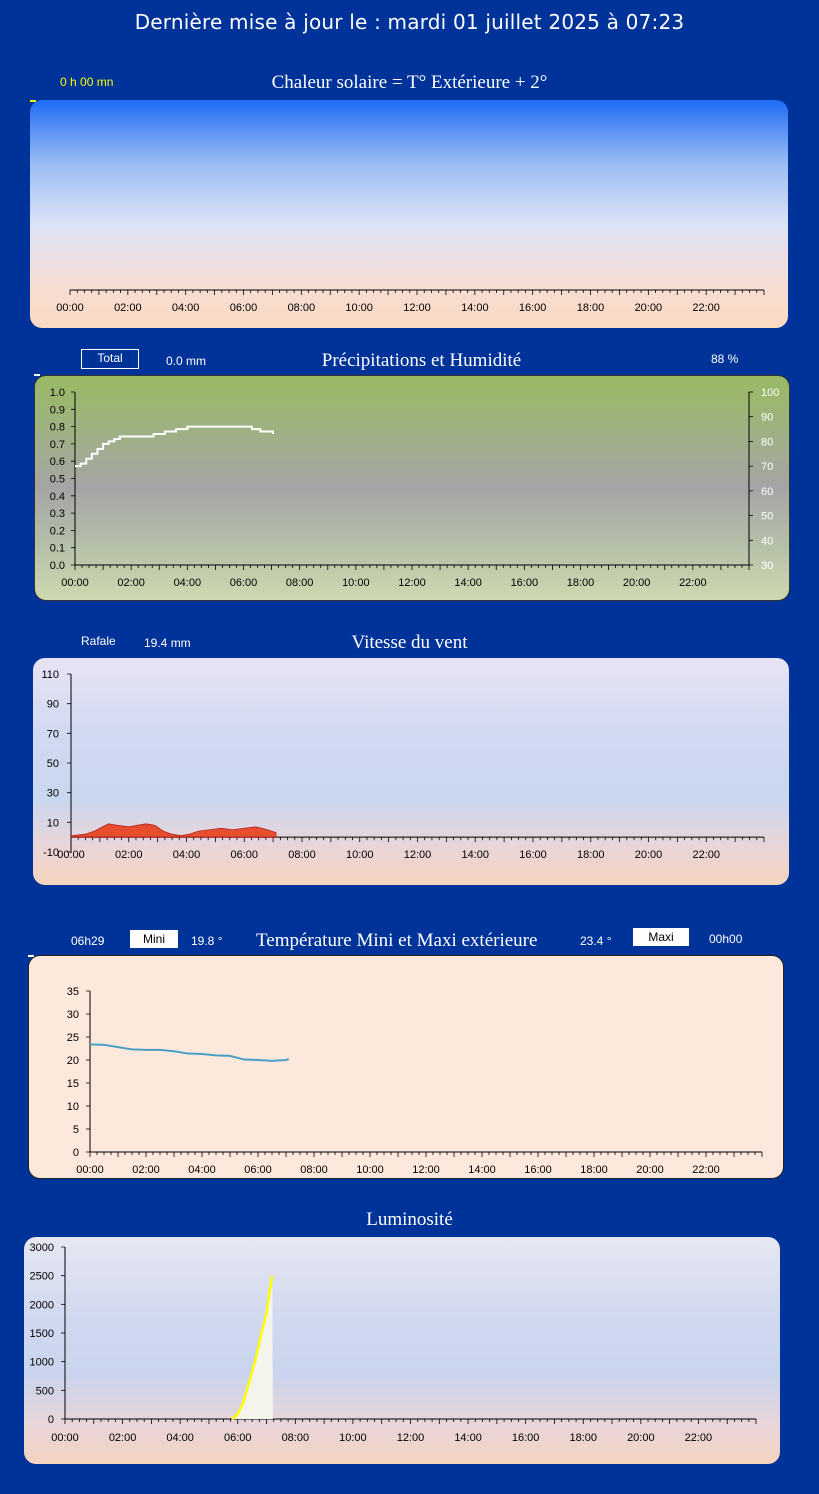 The image size is (819, 1494). I want to click on gust-value: 19.4 mm, so click(167, 643).